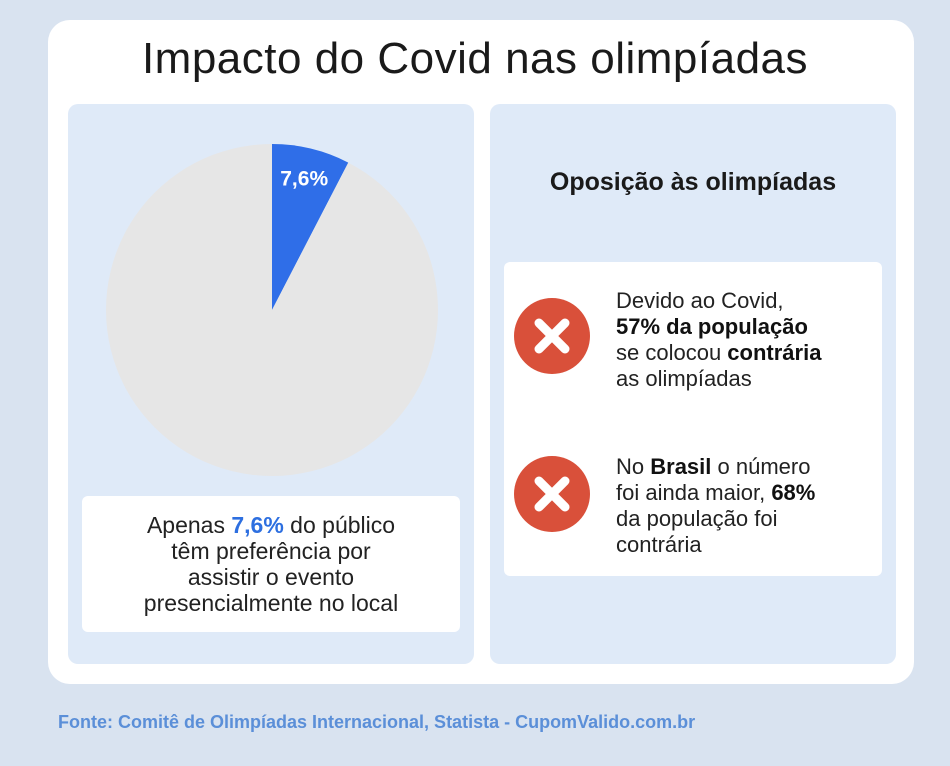 This screenshot has height=766, width=950. I want to click on item2-line1: No Brasil o número, so click(713, 466).